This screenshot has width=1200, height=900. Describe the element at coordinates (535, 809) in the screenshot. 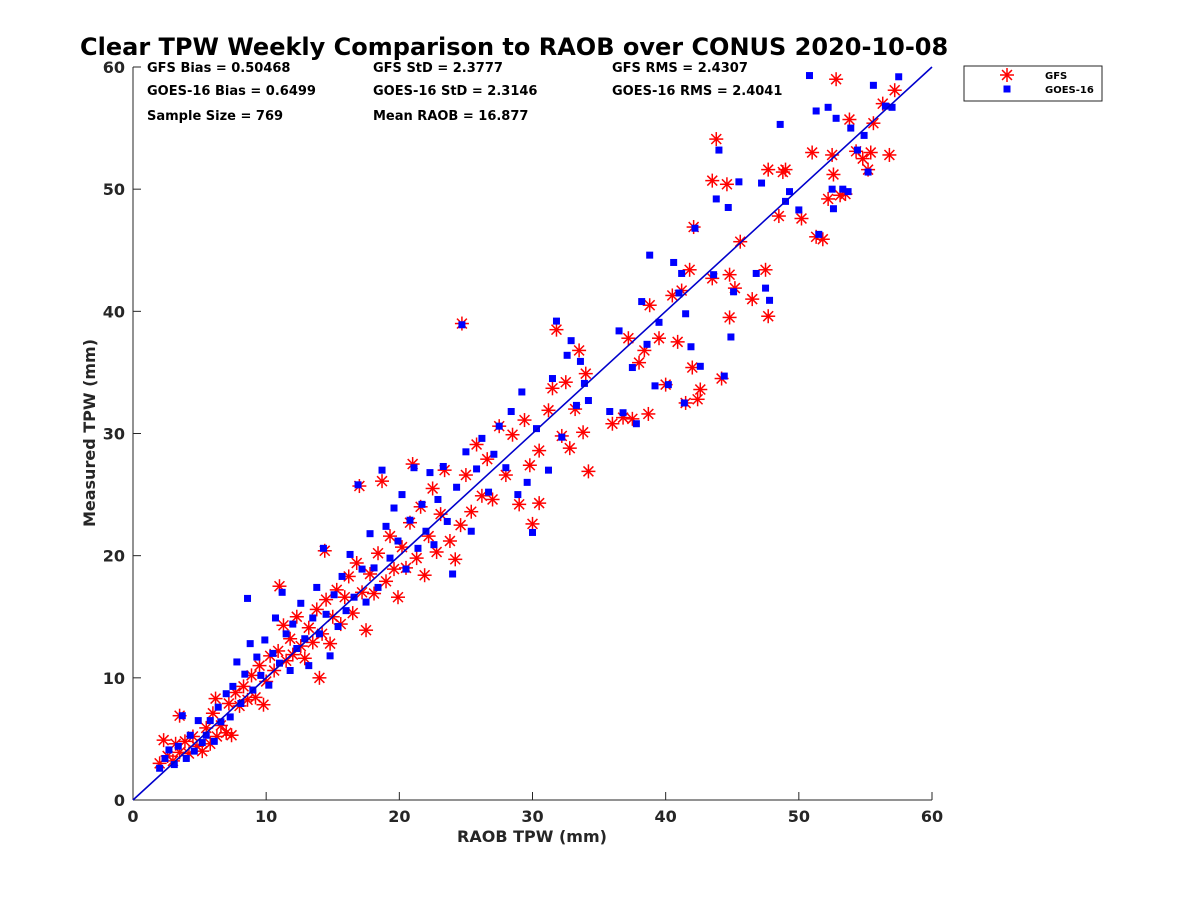

I see `x-ticks: 0 10 20 30 40 50 60` at that location.